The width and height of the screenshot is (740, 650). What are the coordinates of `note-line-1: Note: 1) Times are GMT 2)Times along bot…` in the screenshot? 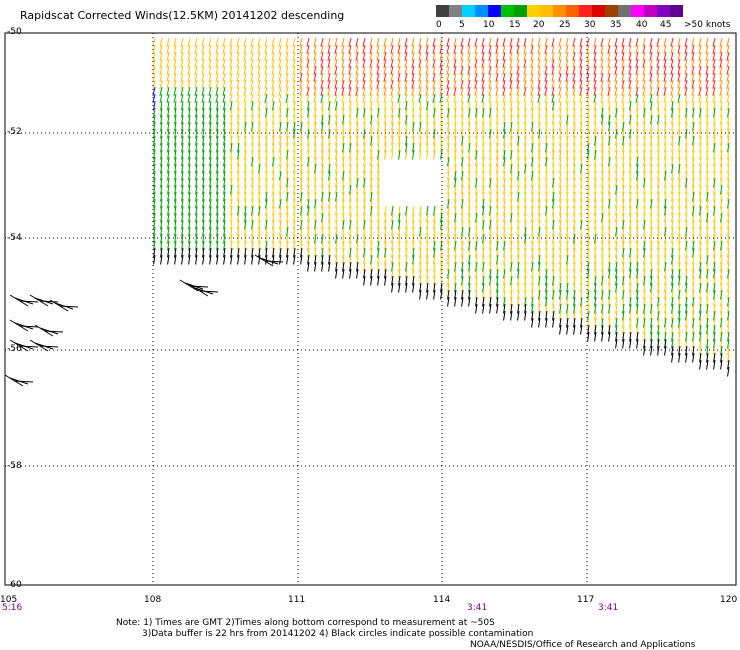 It's located at (305, 623).